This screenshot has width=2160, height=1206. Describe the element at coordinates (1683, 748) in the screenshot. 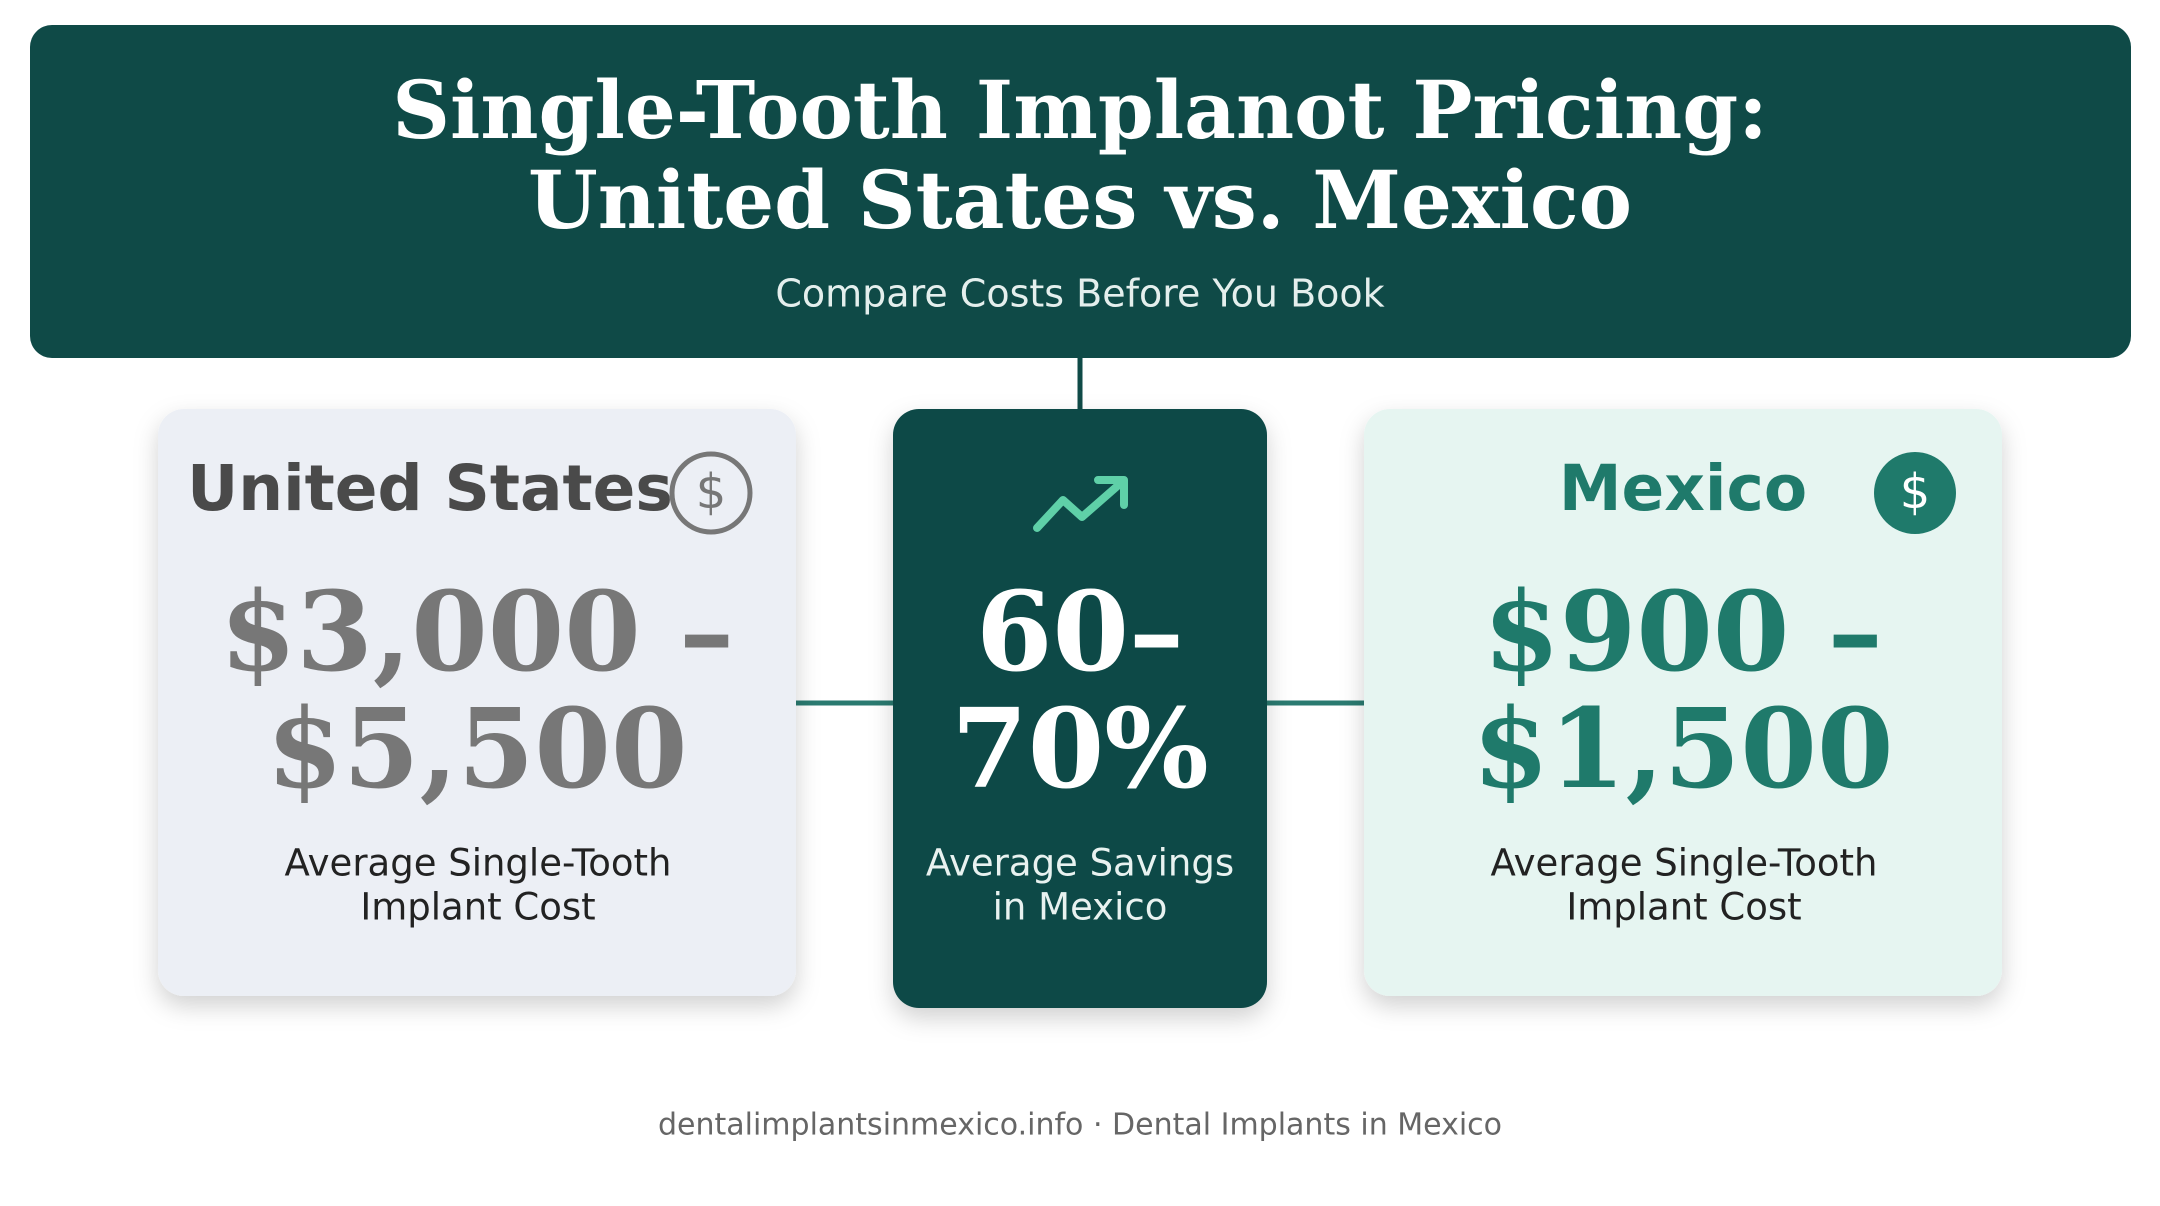

I see `price-line: $1,500` at that location.